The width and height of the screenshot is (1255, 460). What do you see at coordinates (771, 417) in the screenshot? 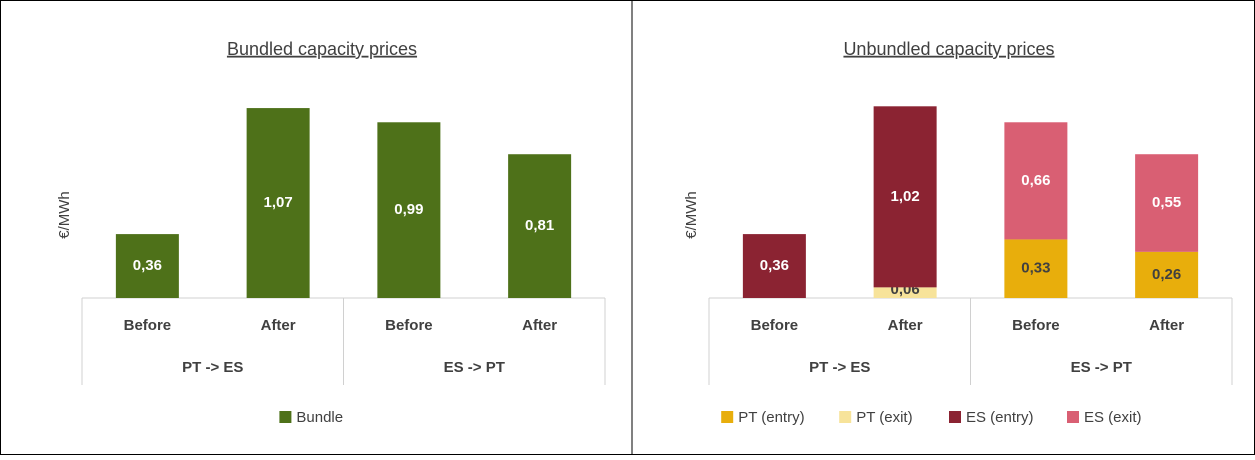
I see `legend-label: PT (entry)` at bounding box center [771, 417].